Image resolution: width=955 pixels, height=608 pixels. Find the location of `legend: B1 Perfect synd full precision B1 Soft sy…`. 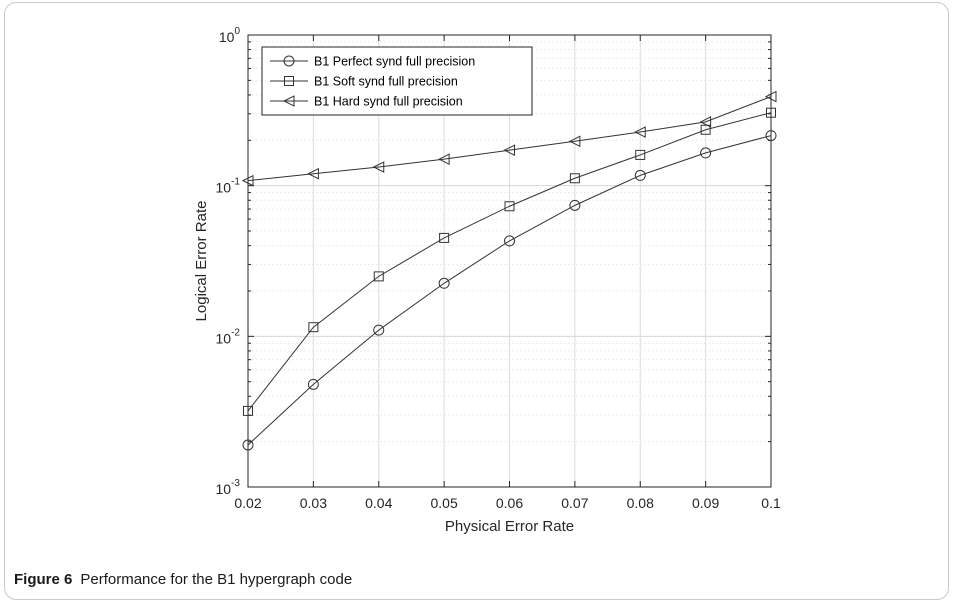

legend: B1 Perfect synd full precision B1 Soft sy… is located at coordinates (397, 81).